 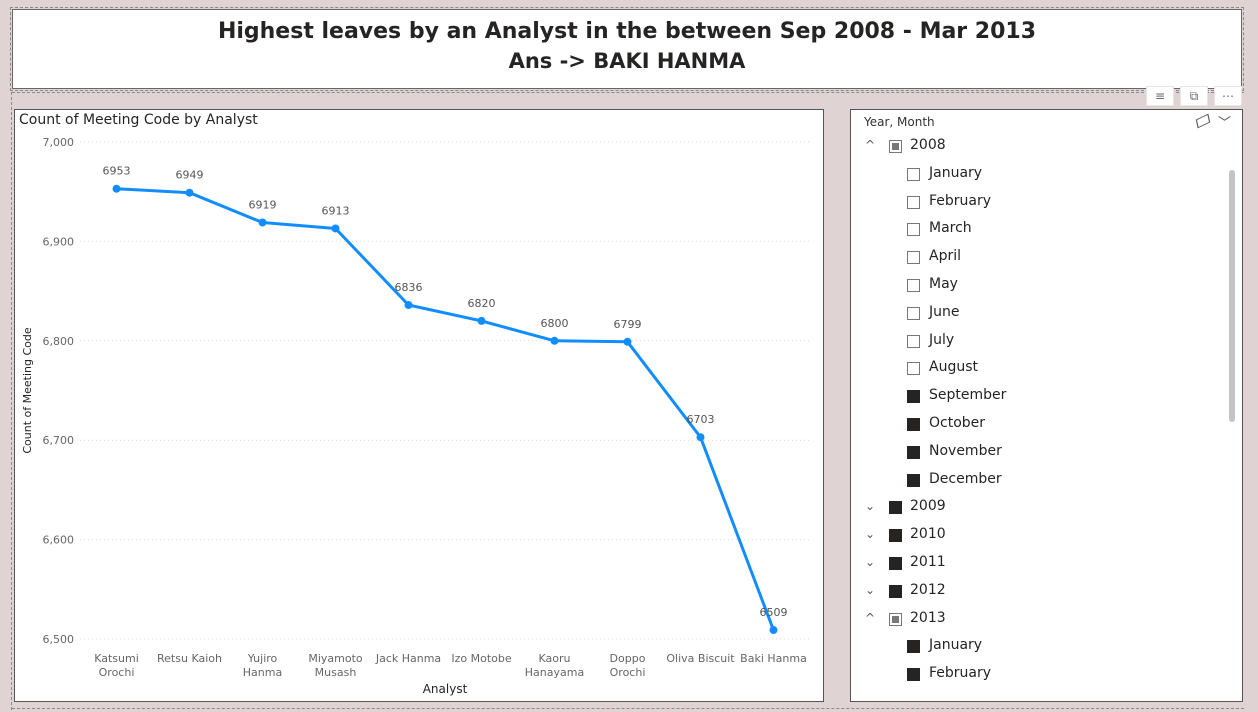 I want to click on slicer-month-item: August, so click(x=1036, y=369).